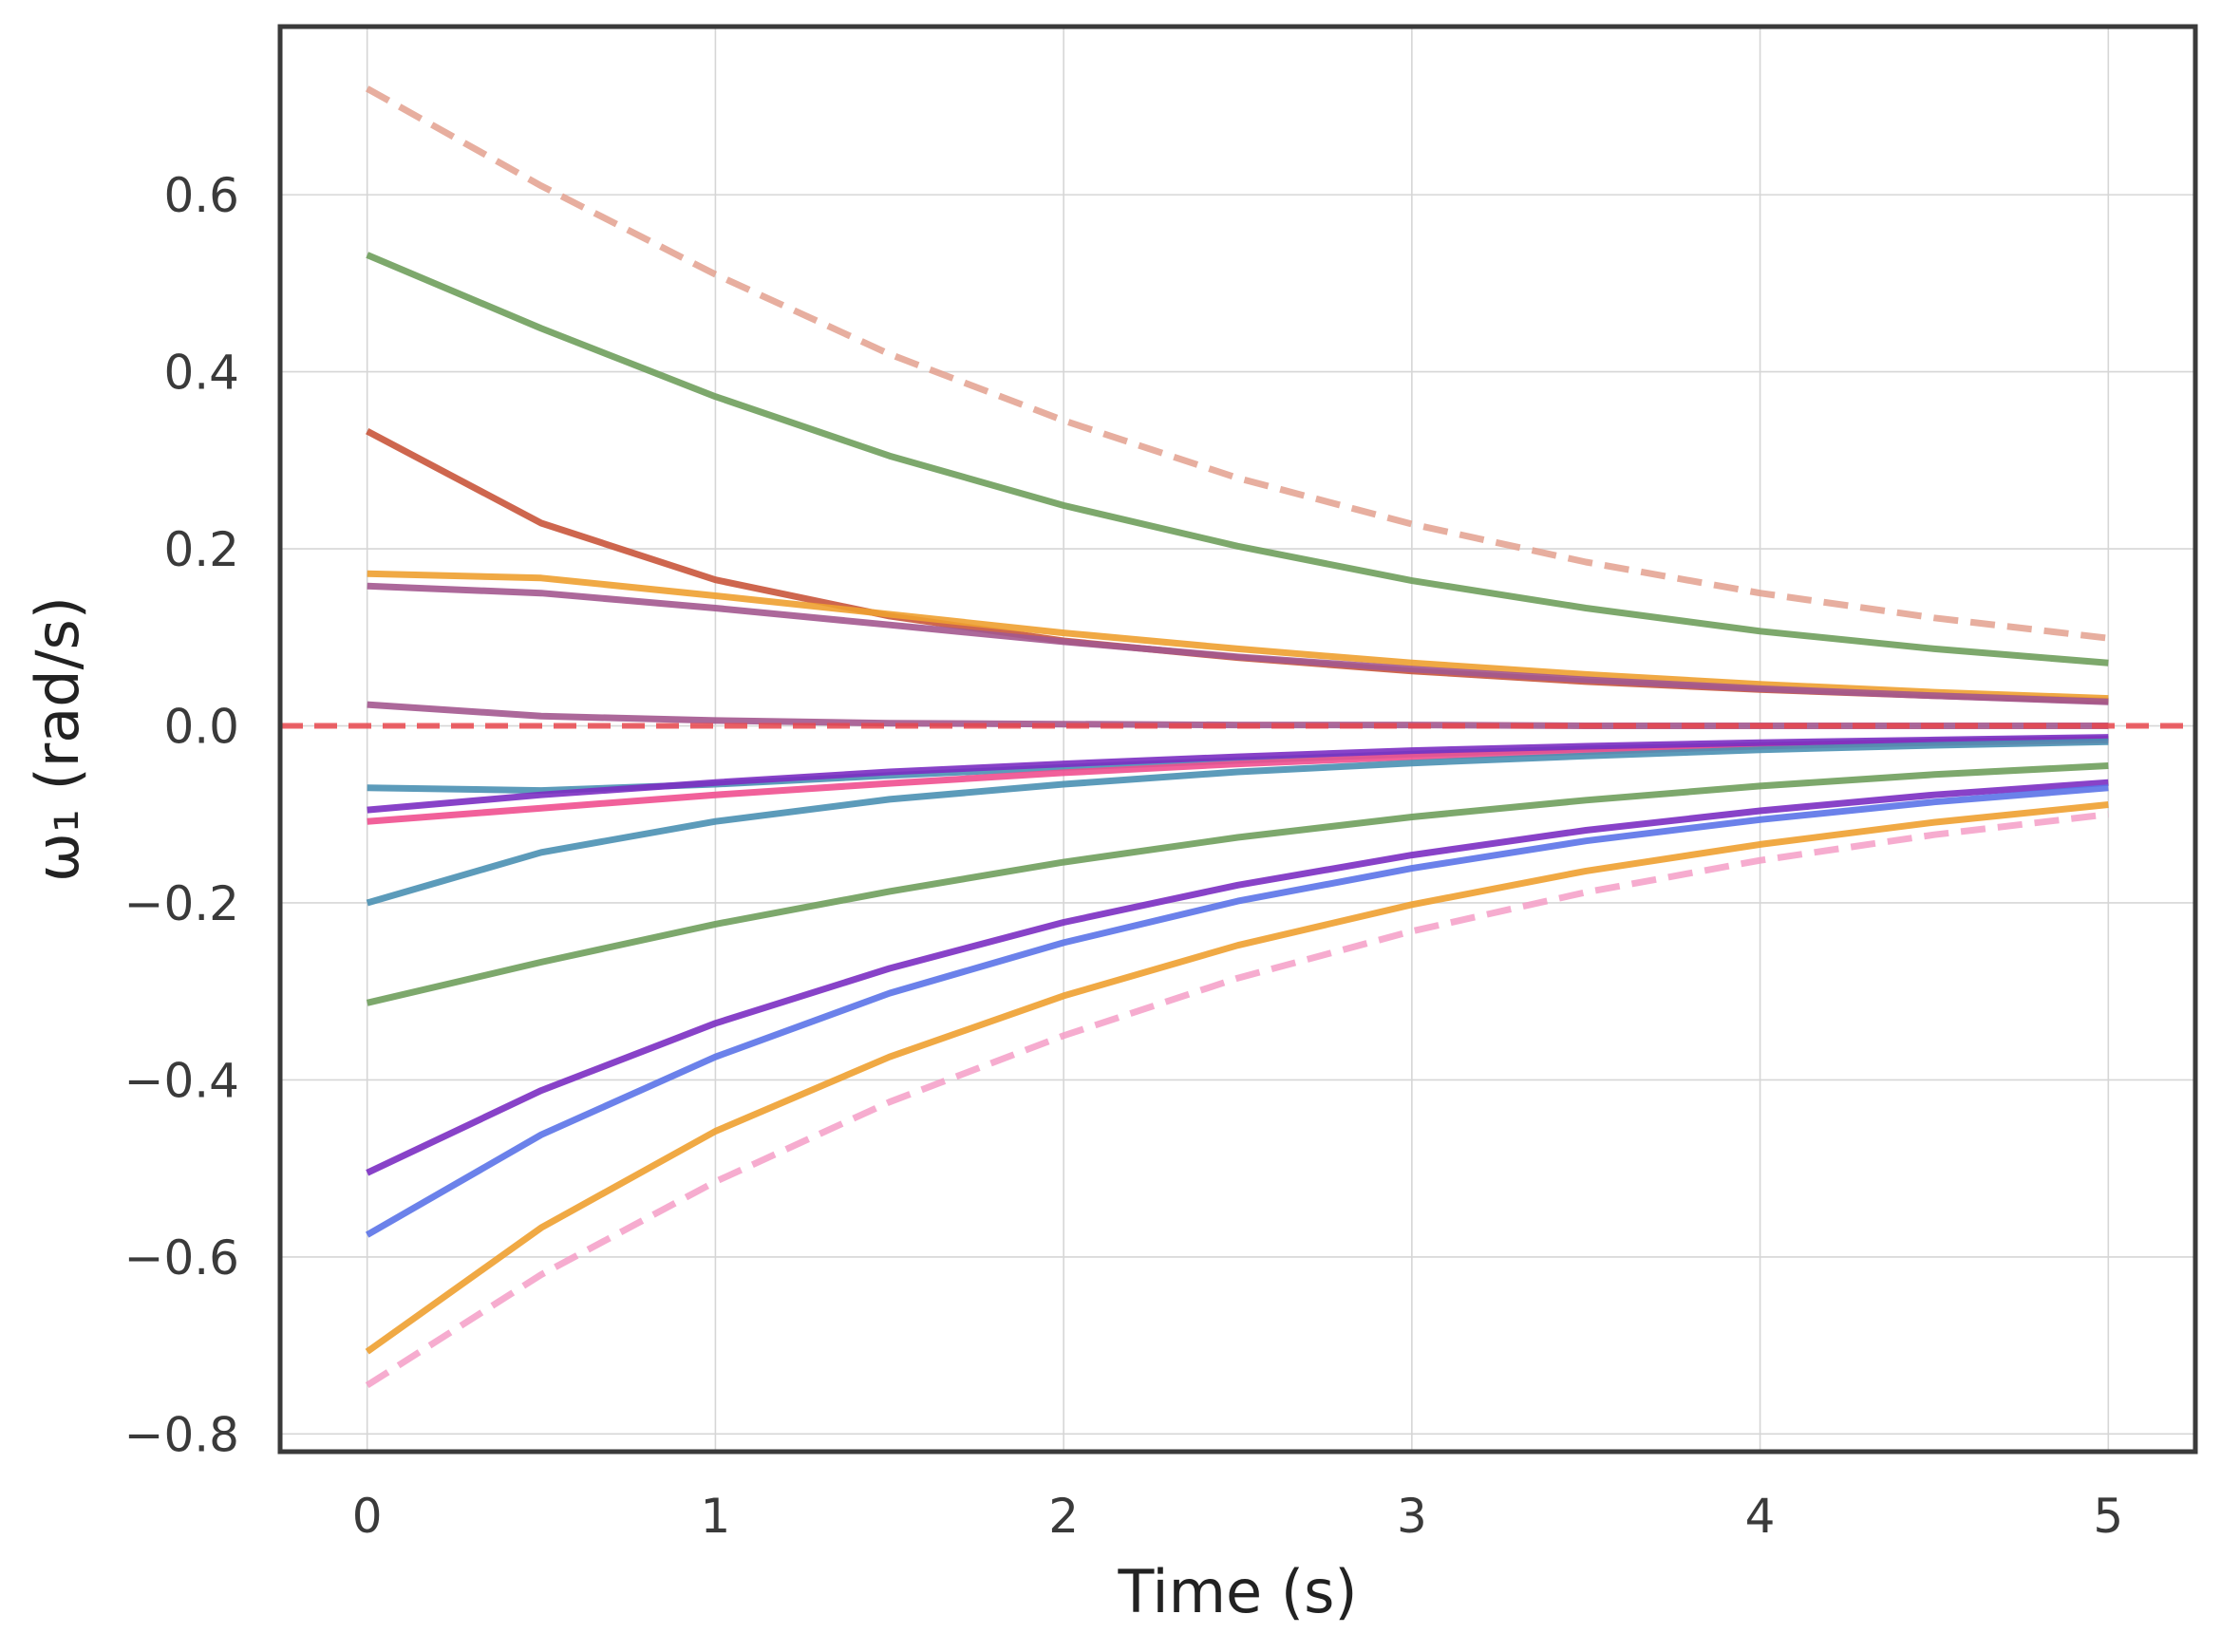  I want to click on series-line-purple-small, so click(1238, 774).